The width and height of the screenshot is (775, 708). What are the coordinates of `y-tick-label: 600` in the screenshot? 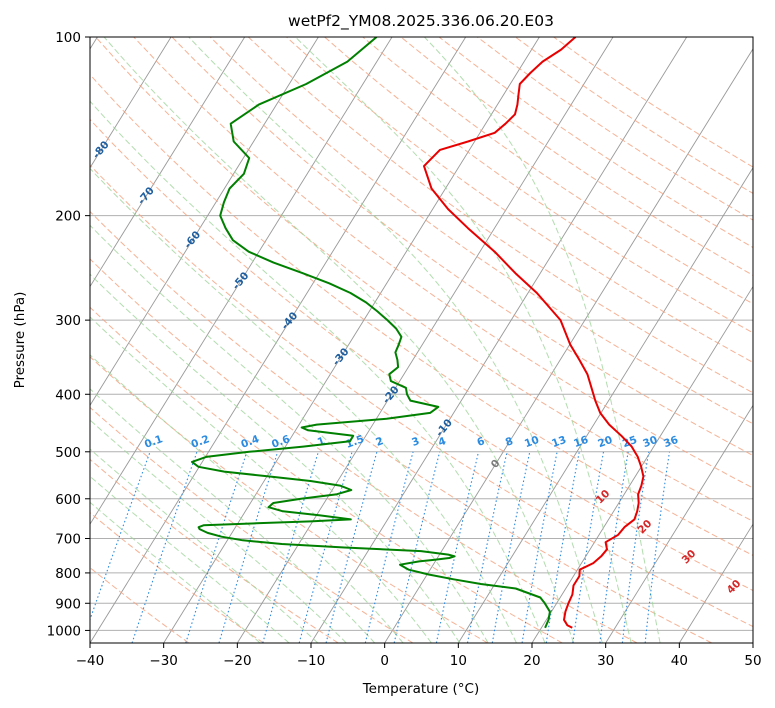 It's located at (68, 500).